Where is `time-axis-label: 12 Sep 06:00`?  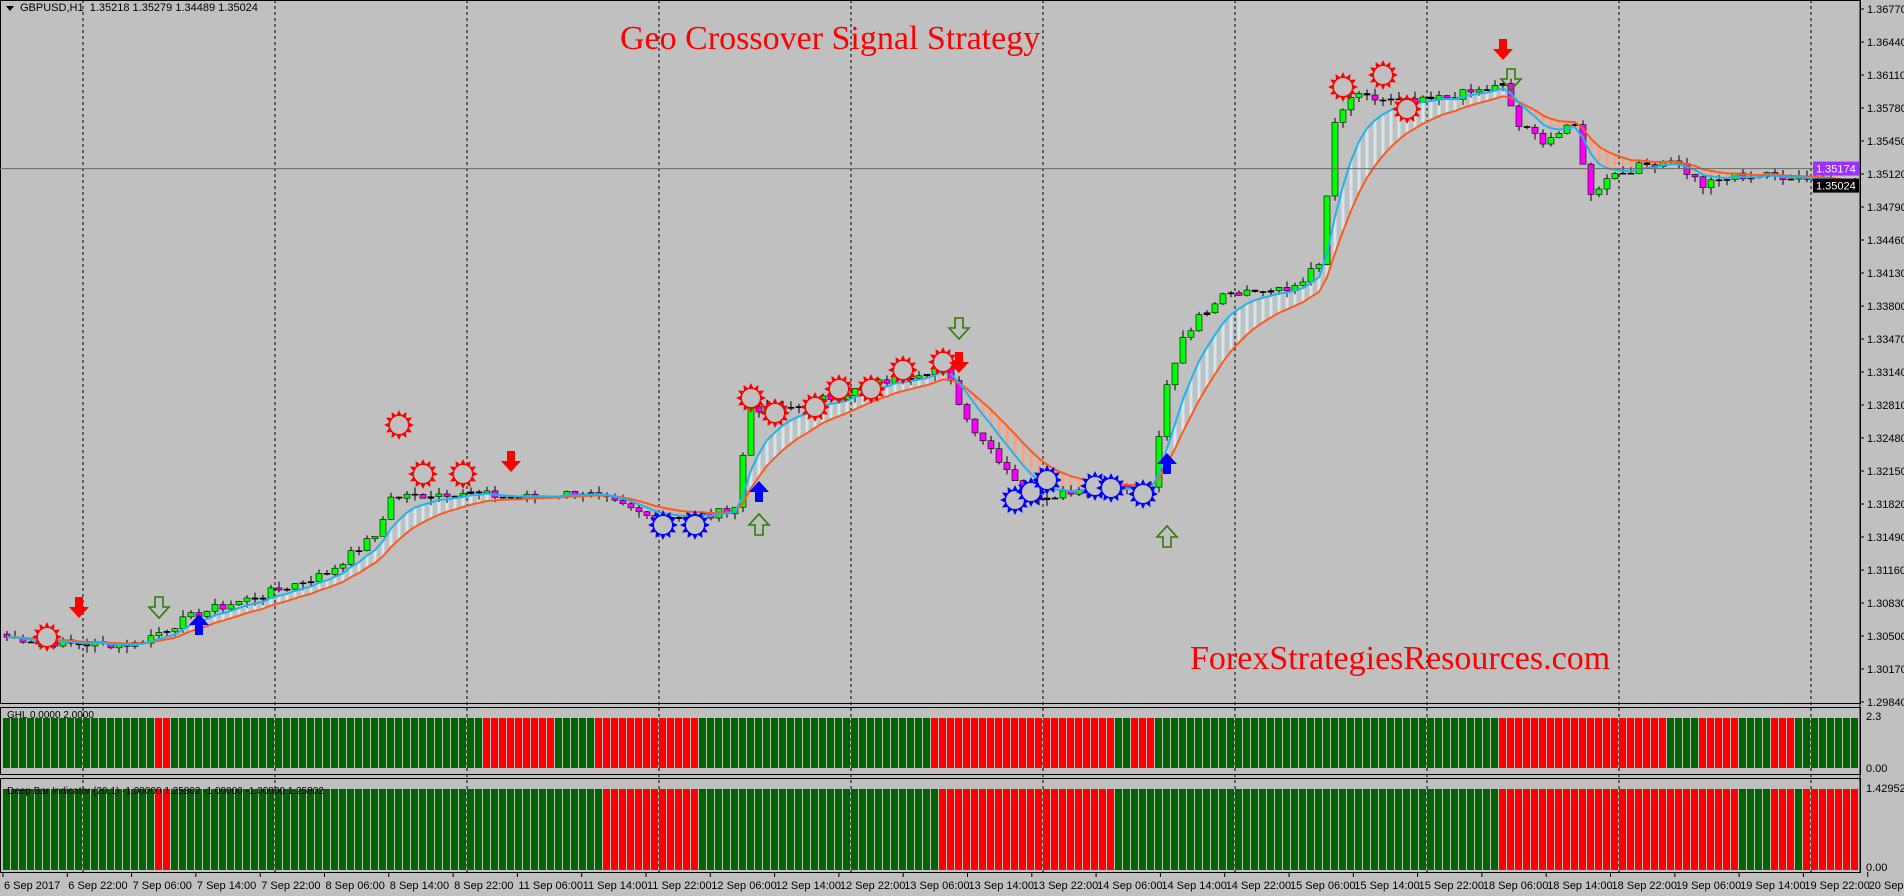 time-axis-label: 12 Sep 06:00 is located at coordinates (743, 886).